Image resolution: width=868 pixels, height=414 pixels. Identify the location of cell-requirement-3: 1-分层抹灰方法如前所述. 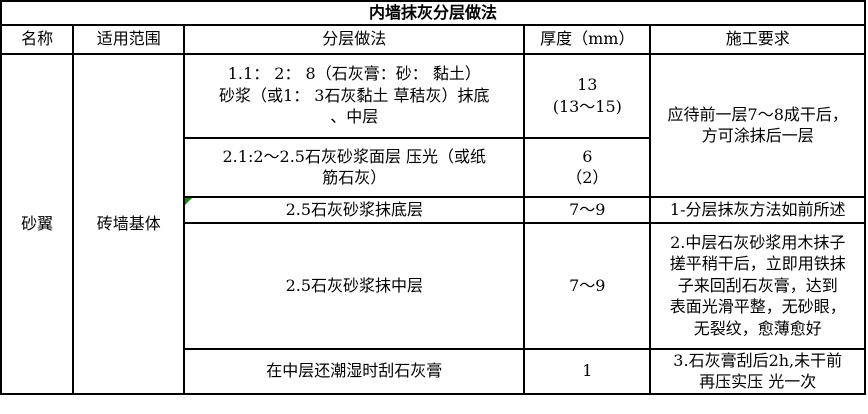
(757, 209).